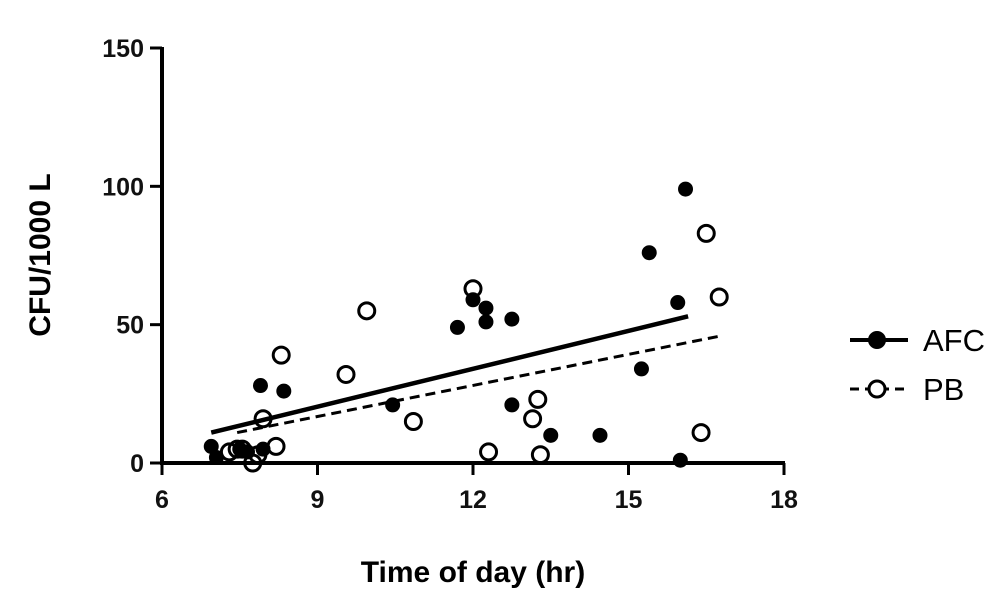 The width and height of the screenshot is (1000, 603). What do you see at coordinates (137, 464) in the screenshot?
I see `y-tick-label: 0` at bounding box center [137, 464].